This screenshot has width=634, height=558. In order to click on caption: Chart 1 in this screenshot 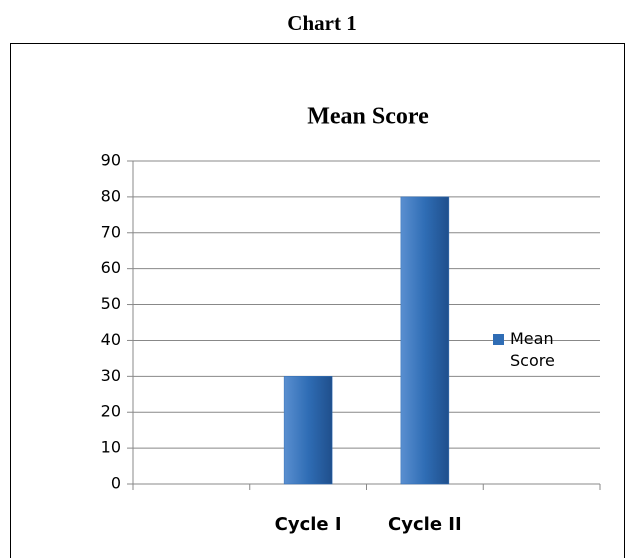, I will do `click(321, 23)`.